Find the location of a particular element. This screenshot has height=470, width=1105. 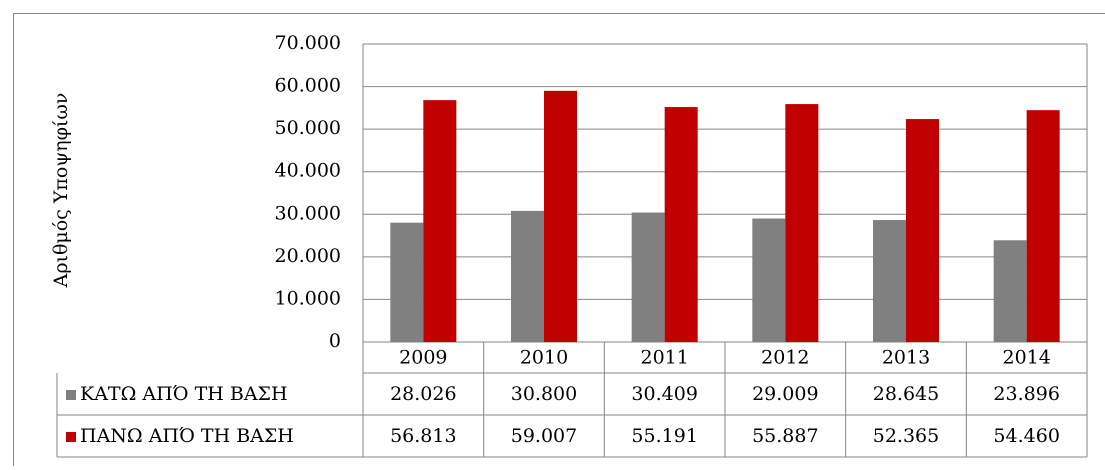

y-tick-label: 0 is located at coordinates (335, 341).